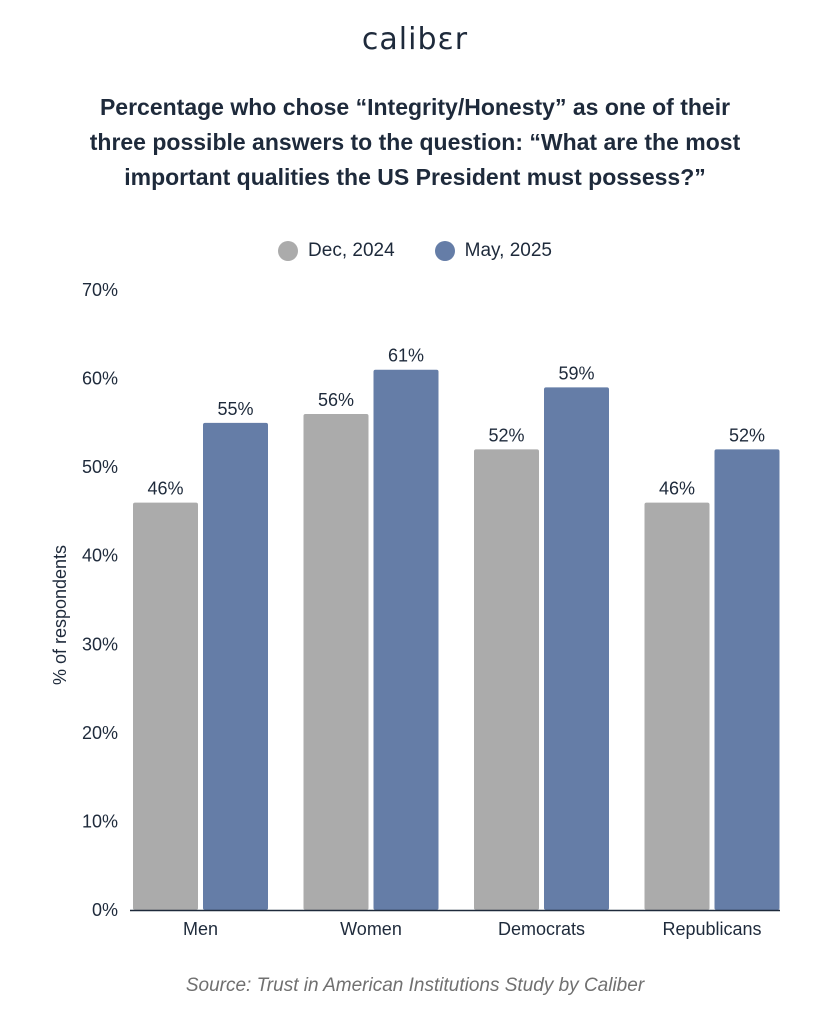 The image size is (830, 1024). What do you see at coordinates (677, 706) in the screenshot?
I see `bar-republicans-dec-2024` at bounding box center [677, 706].